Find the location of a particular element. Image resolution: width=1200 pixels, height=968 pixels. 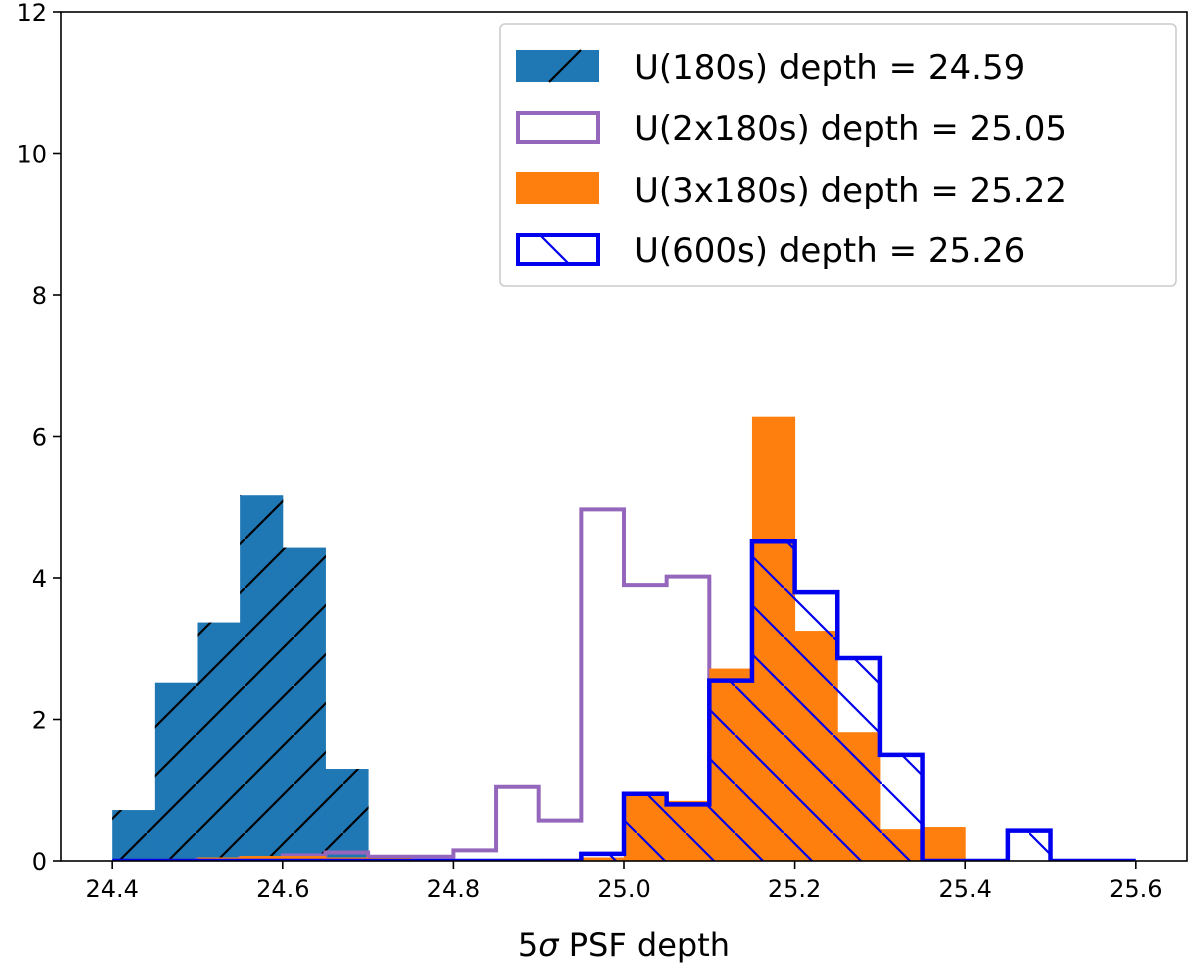

x-axis-title-sigma: σ is located at coordinates (549, 945).